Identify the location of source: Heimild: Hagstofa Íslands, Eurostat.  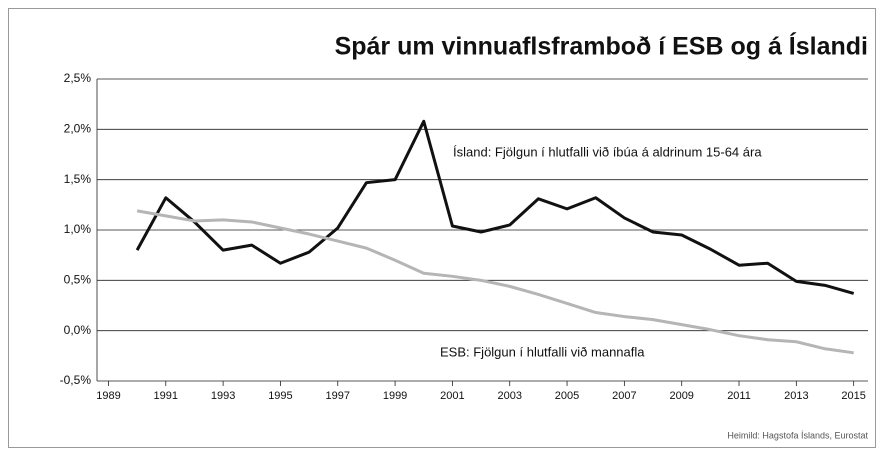
(797, 435).